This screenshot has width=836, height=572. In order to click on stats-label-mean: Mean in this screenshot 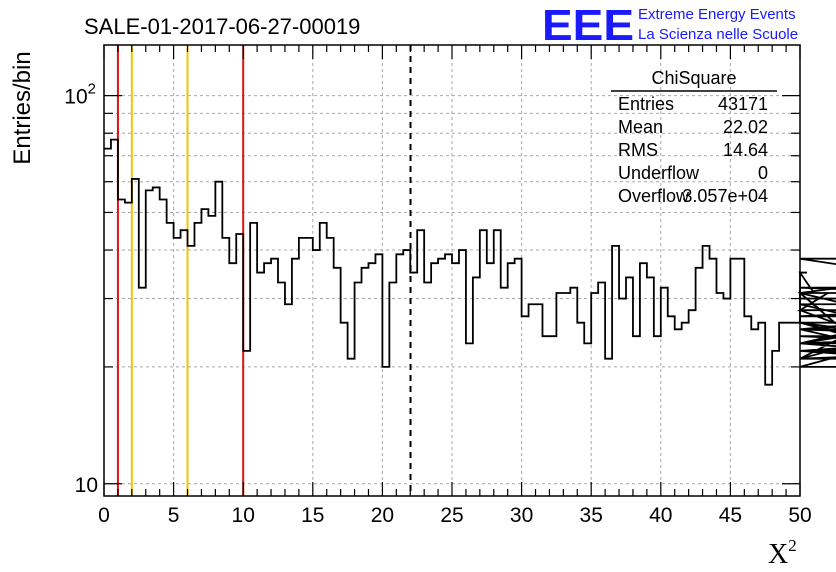, I will do `click(640, 127)`.